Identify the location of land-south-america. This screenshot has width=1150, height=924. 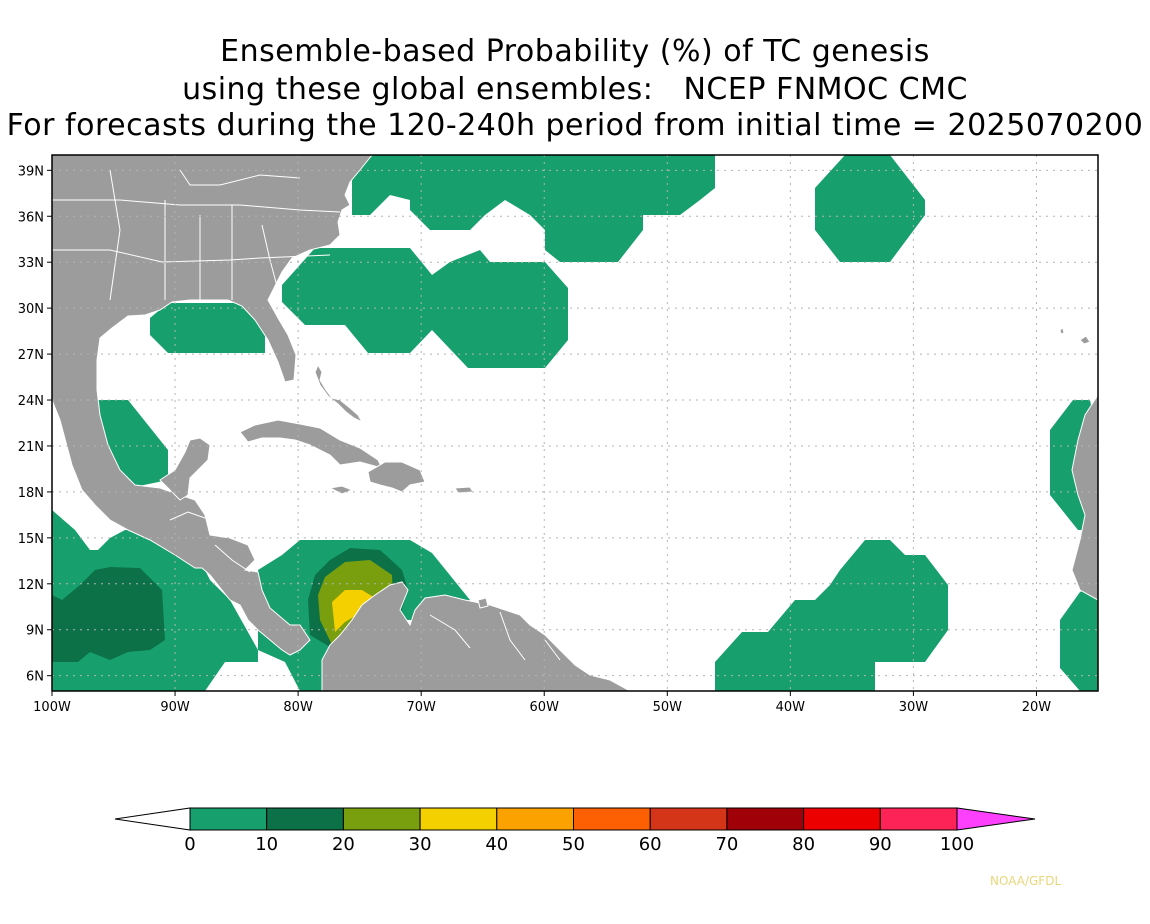
(476, 636).